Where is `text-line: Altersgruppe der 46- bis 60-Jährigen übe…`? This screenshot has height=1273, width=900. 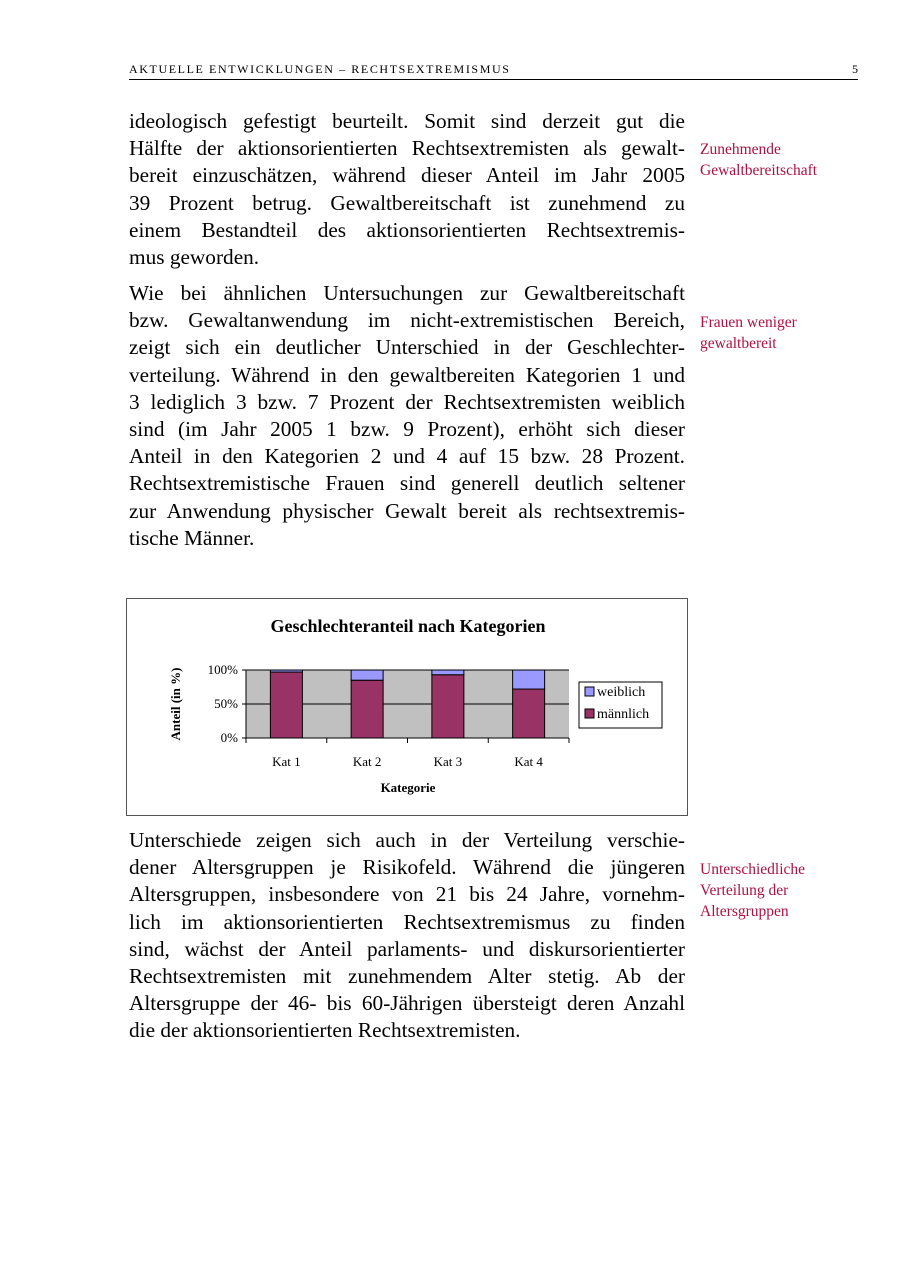
text-line: Altersgruppe der 46- bis 60-Jährigen übe… is located at coordinates (407, 1003).